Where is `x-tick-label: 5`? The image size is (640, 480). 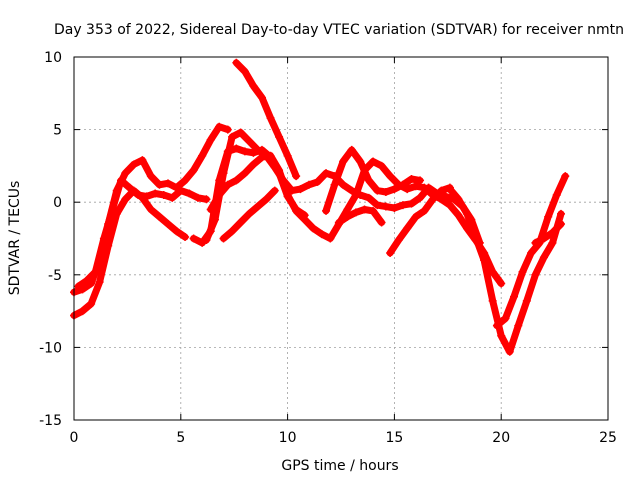 x-tick-label: 5 is located at coordinates (180, 438).